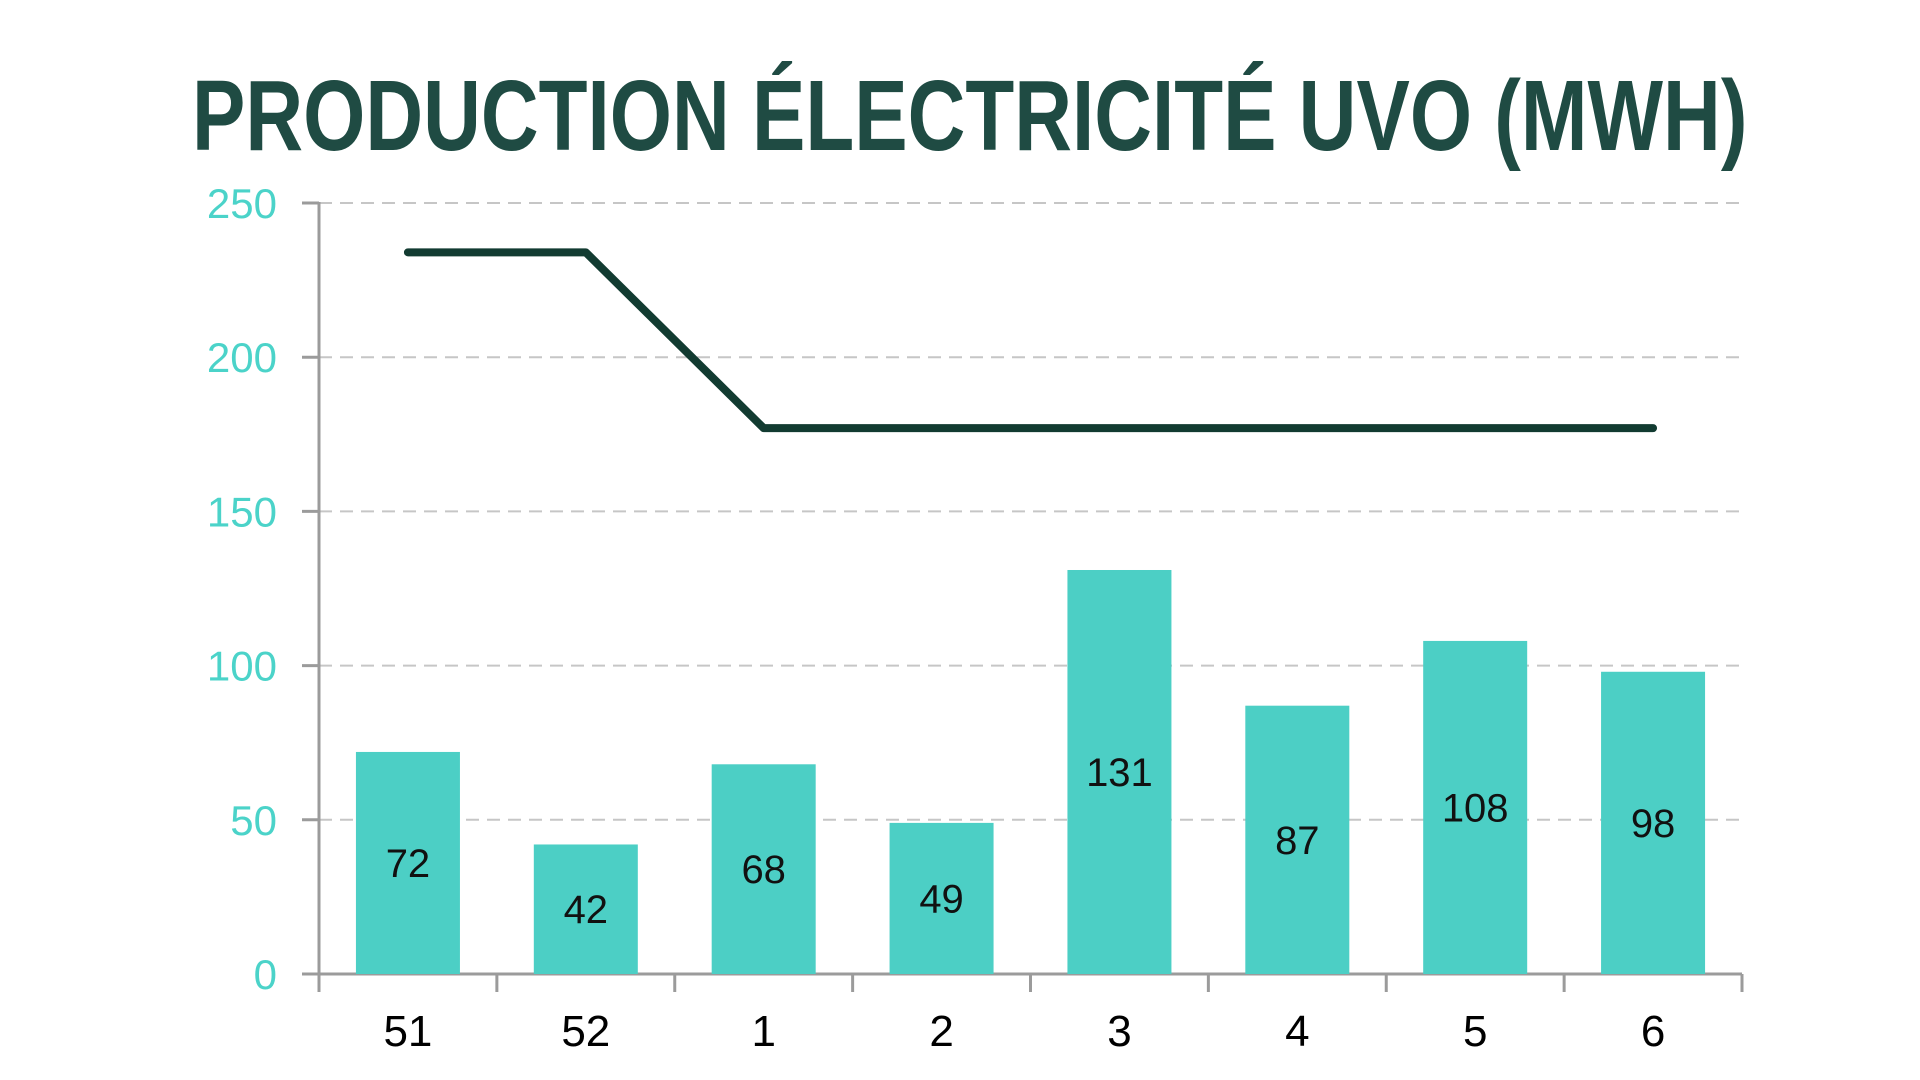 The width and height of the screenshot is (1920, 1080). Describe the element at coordinates (1475, 1031) in the screenshot. I see `x-axis-label-5: 5` at that location.